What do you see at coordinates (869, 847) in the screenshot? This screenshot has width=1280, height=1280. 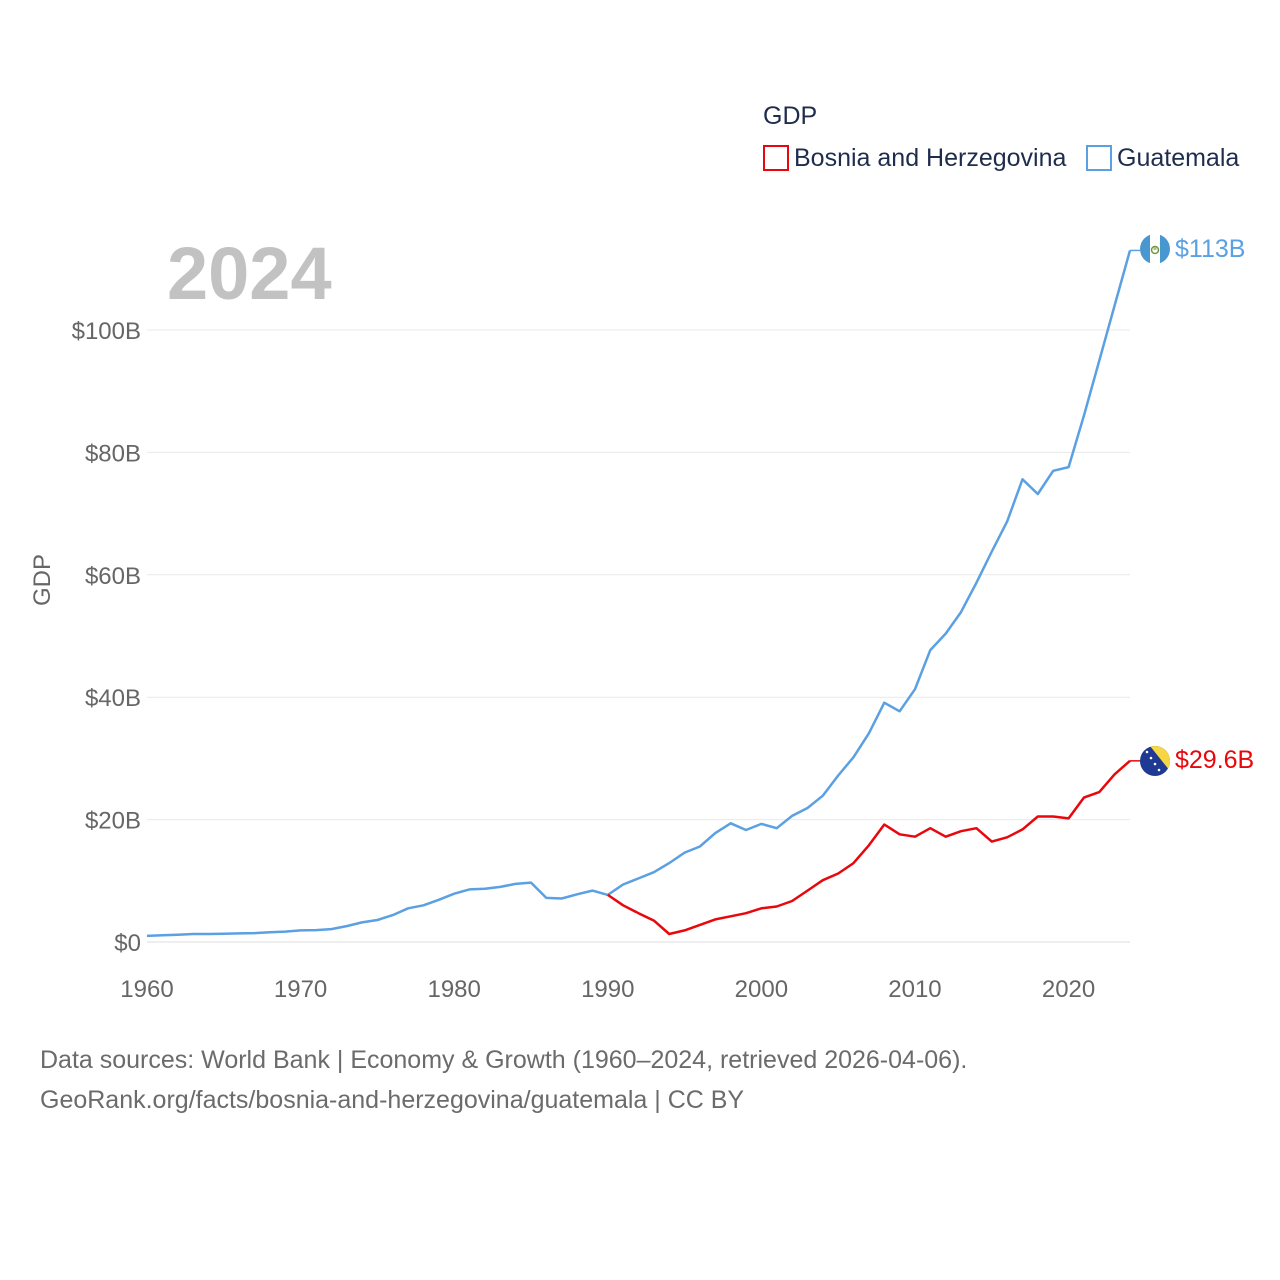 I see `series-line-bosnia-and-herzegovina` at bounding box center [869, 847].